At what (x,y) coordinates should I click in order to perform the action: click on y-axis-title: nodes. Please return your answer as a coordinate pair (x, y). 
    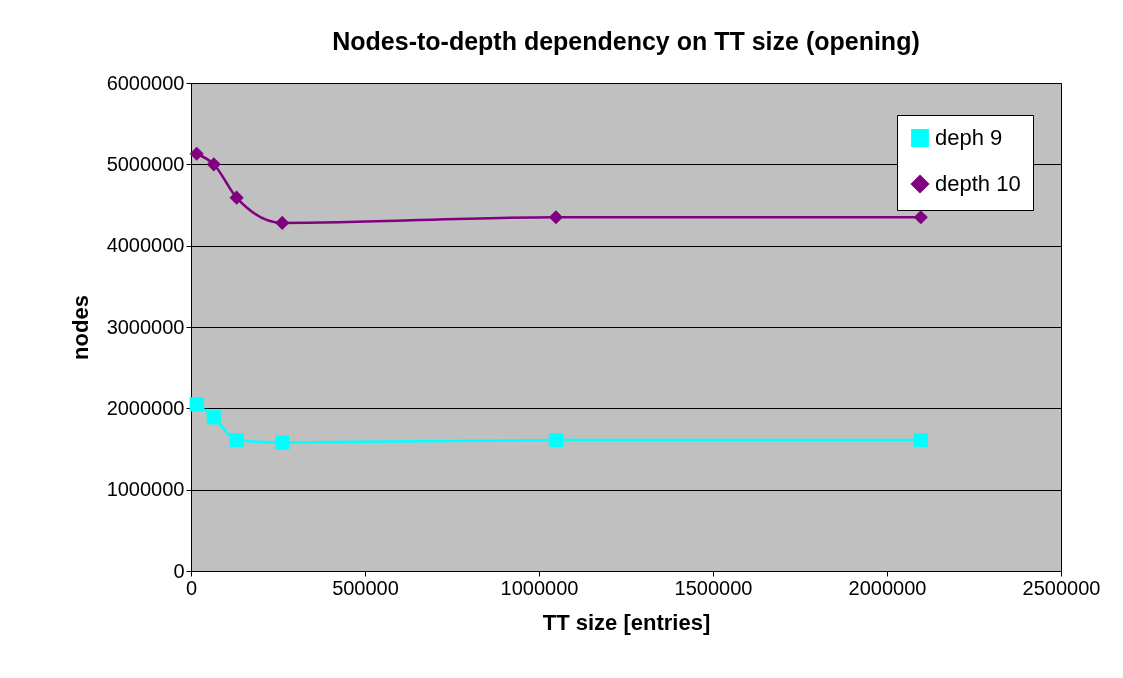
    Looking at the image, I should click on (80, 327).